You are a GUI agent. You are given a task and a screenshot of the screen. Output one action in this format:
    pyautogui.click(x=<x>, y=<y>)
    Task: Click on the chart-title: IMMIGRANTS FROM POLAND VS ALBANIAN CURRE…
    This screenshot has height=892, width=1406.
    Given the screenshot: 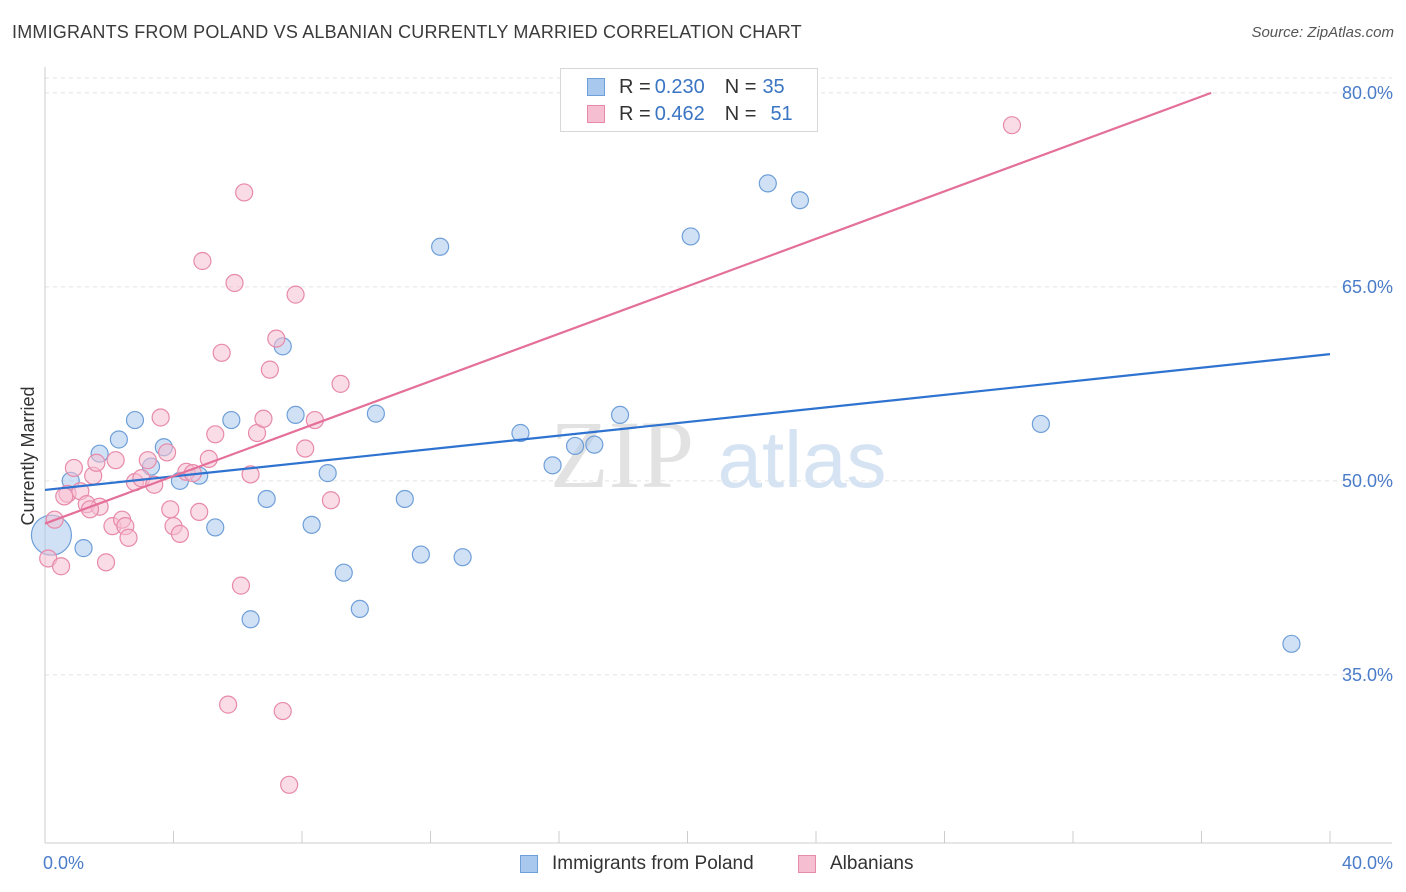 What is the action you would take?
    pyautogui.click(x=407, y=32)
    